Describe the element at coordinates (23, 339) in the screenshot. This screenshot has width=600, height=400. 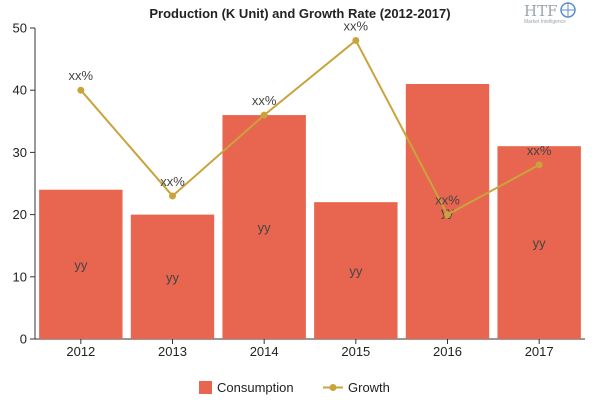
I see `y-tick-label: 0` at that location.